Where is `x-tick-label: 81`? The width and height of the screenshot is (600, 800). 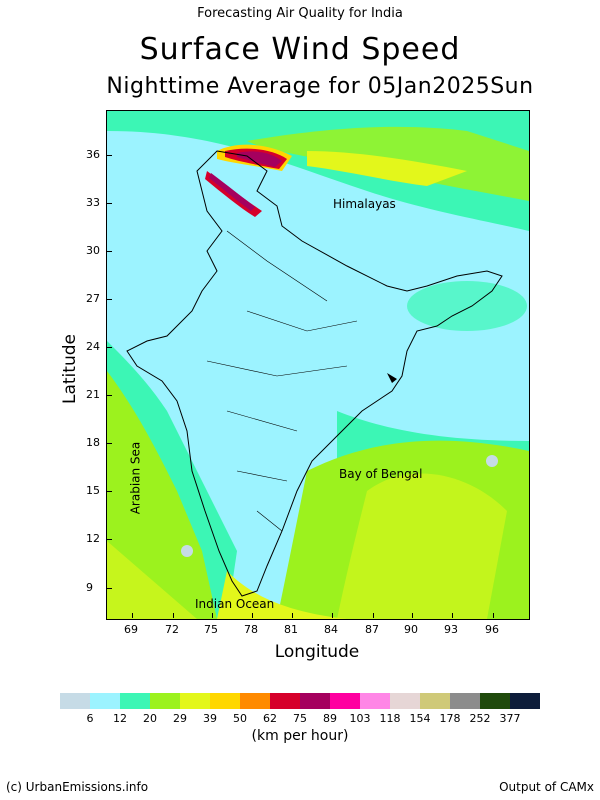 x-tick-label: 81 is located at coordinates (291, 629).